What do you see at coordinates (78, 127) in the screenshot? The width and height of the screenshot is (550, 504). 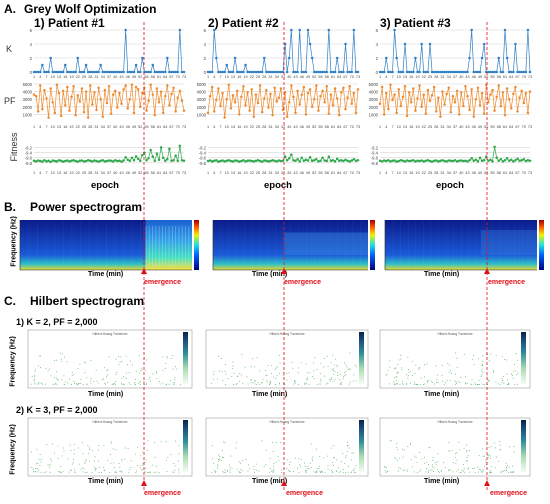 I see `x-tick-label: 22` at bounding box center [78, 127].